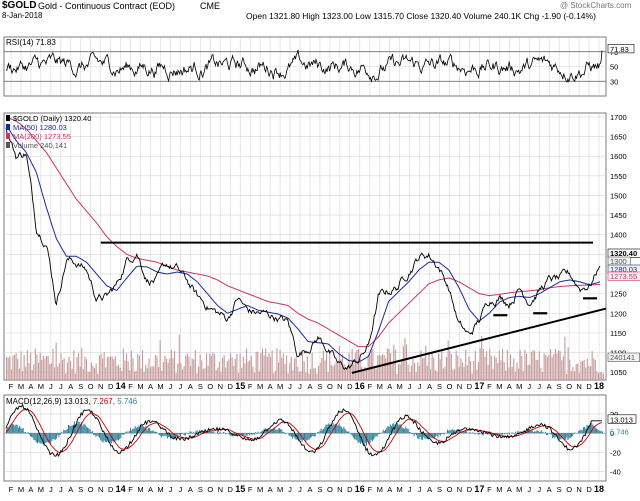 This screenshot has height=501, width=640. I want to click on macd-month-label: D, so click(589, 489).